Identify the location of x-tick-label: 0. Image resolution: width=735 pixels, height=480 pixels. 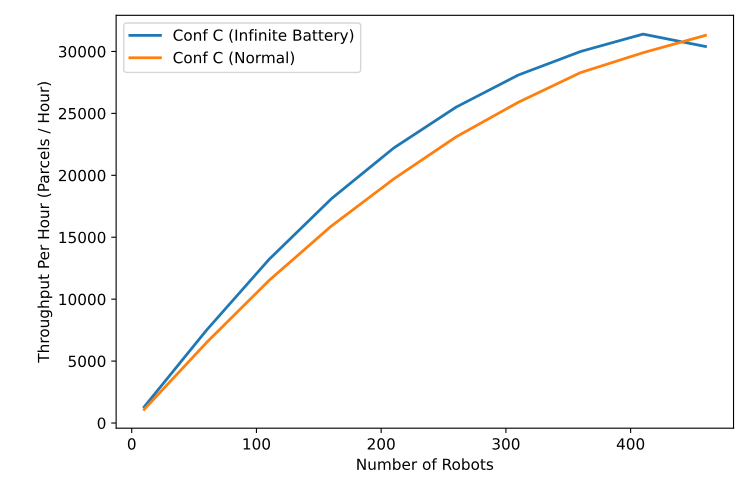
(132, 444).